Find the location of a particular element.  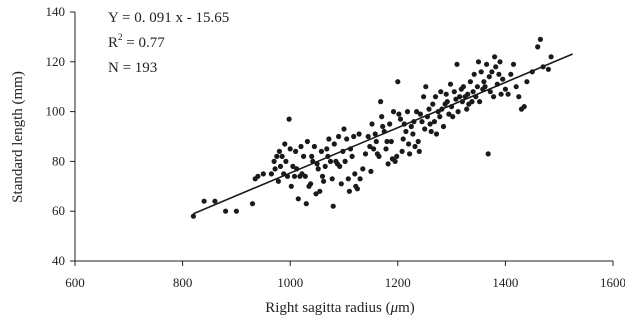

x-tick-label: 1000 is located at coordinates (290, 282).